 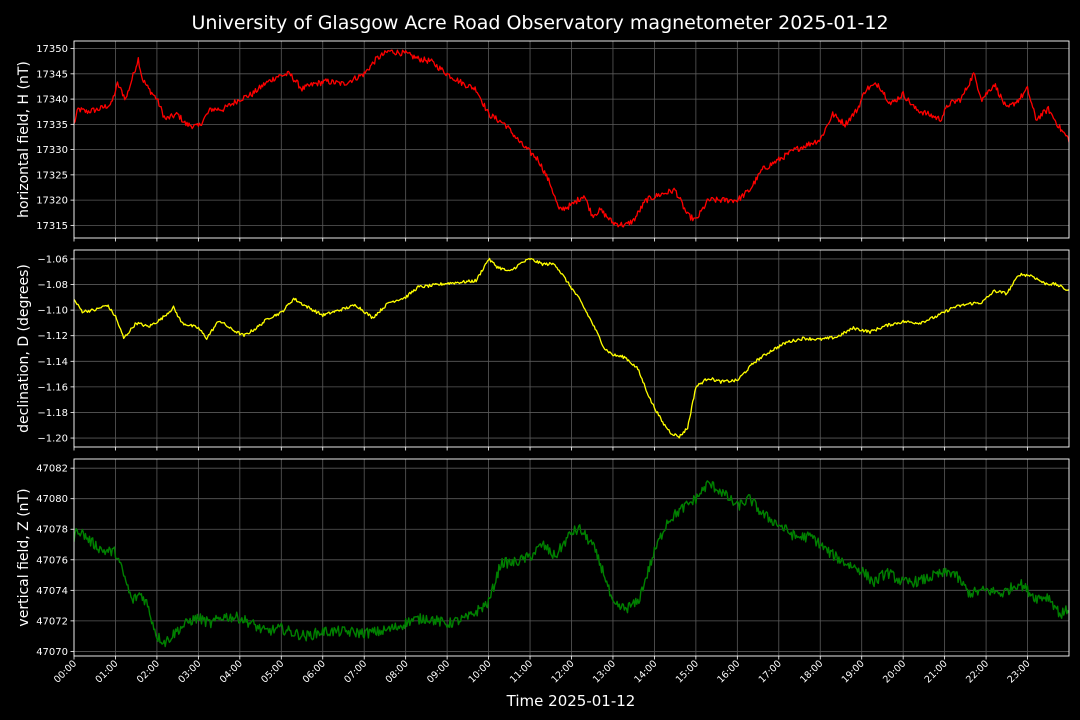 What do you see at coordinates (52, 259) in the screenshot?
I see `y-tick-label: −1.06` at bounding box center [52, 259].